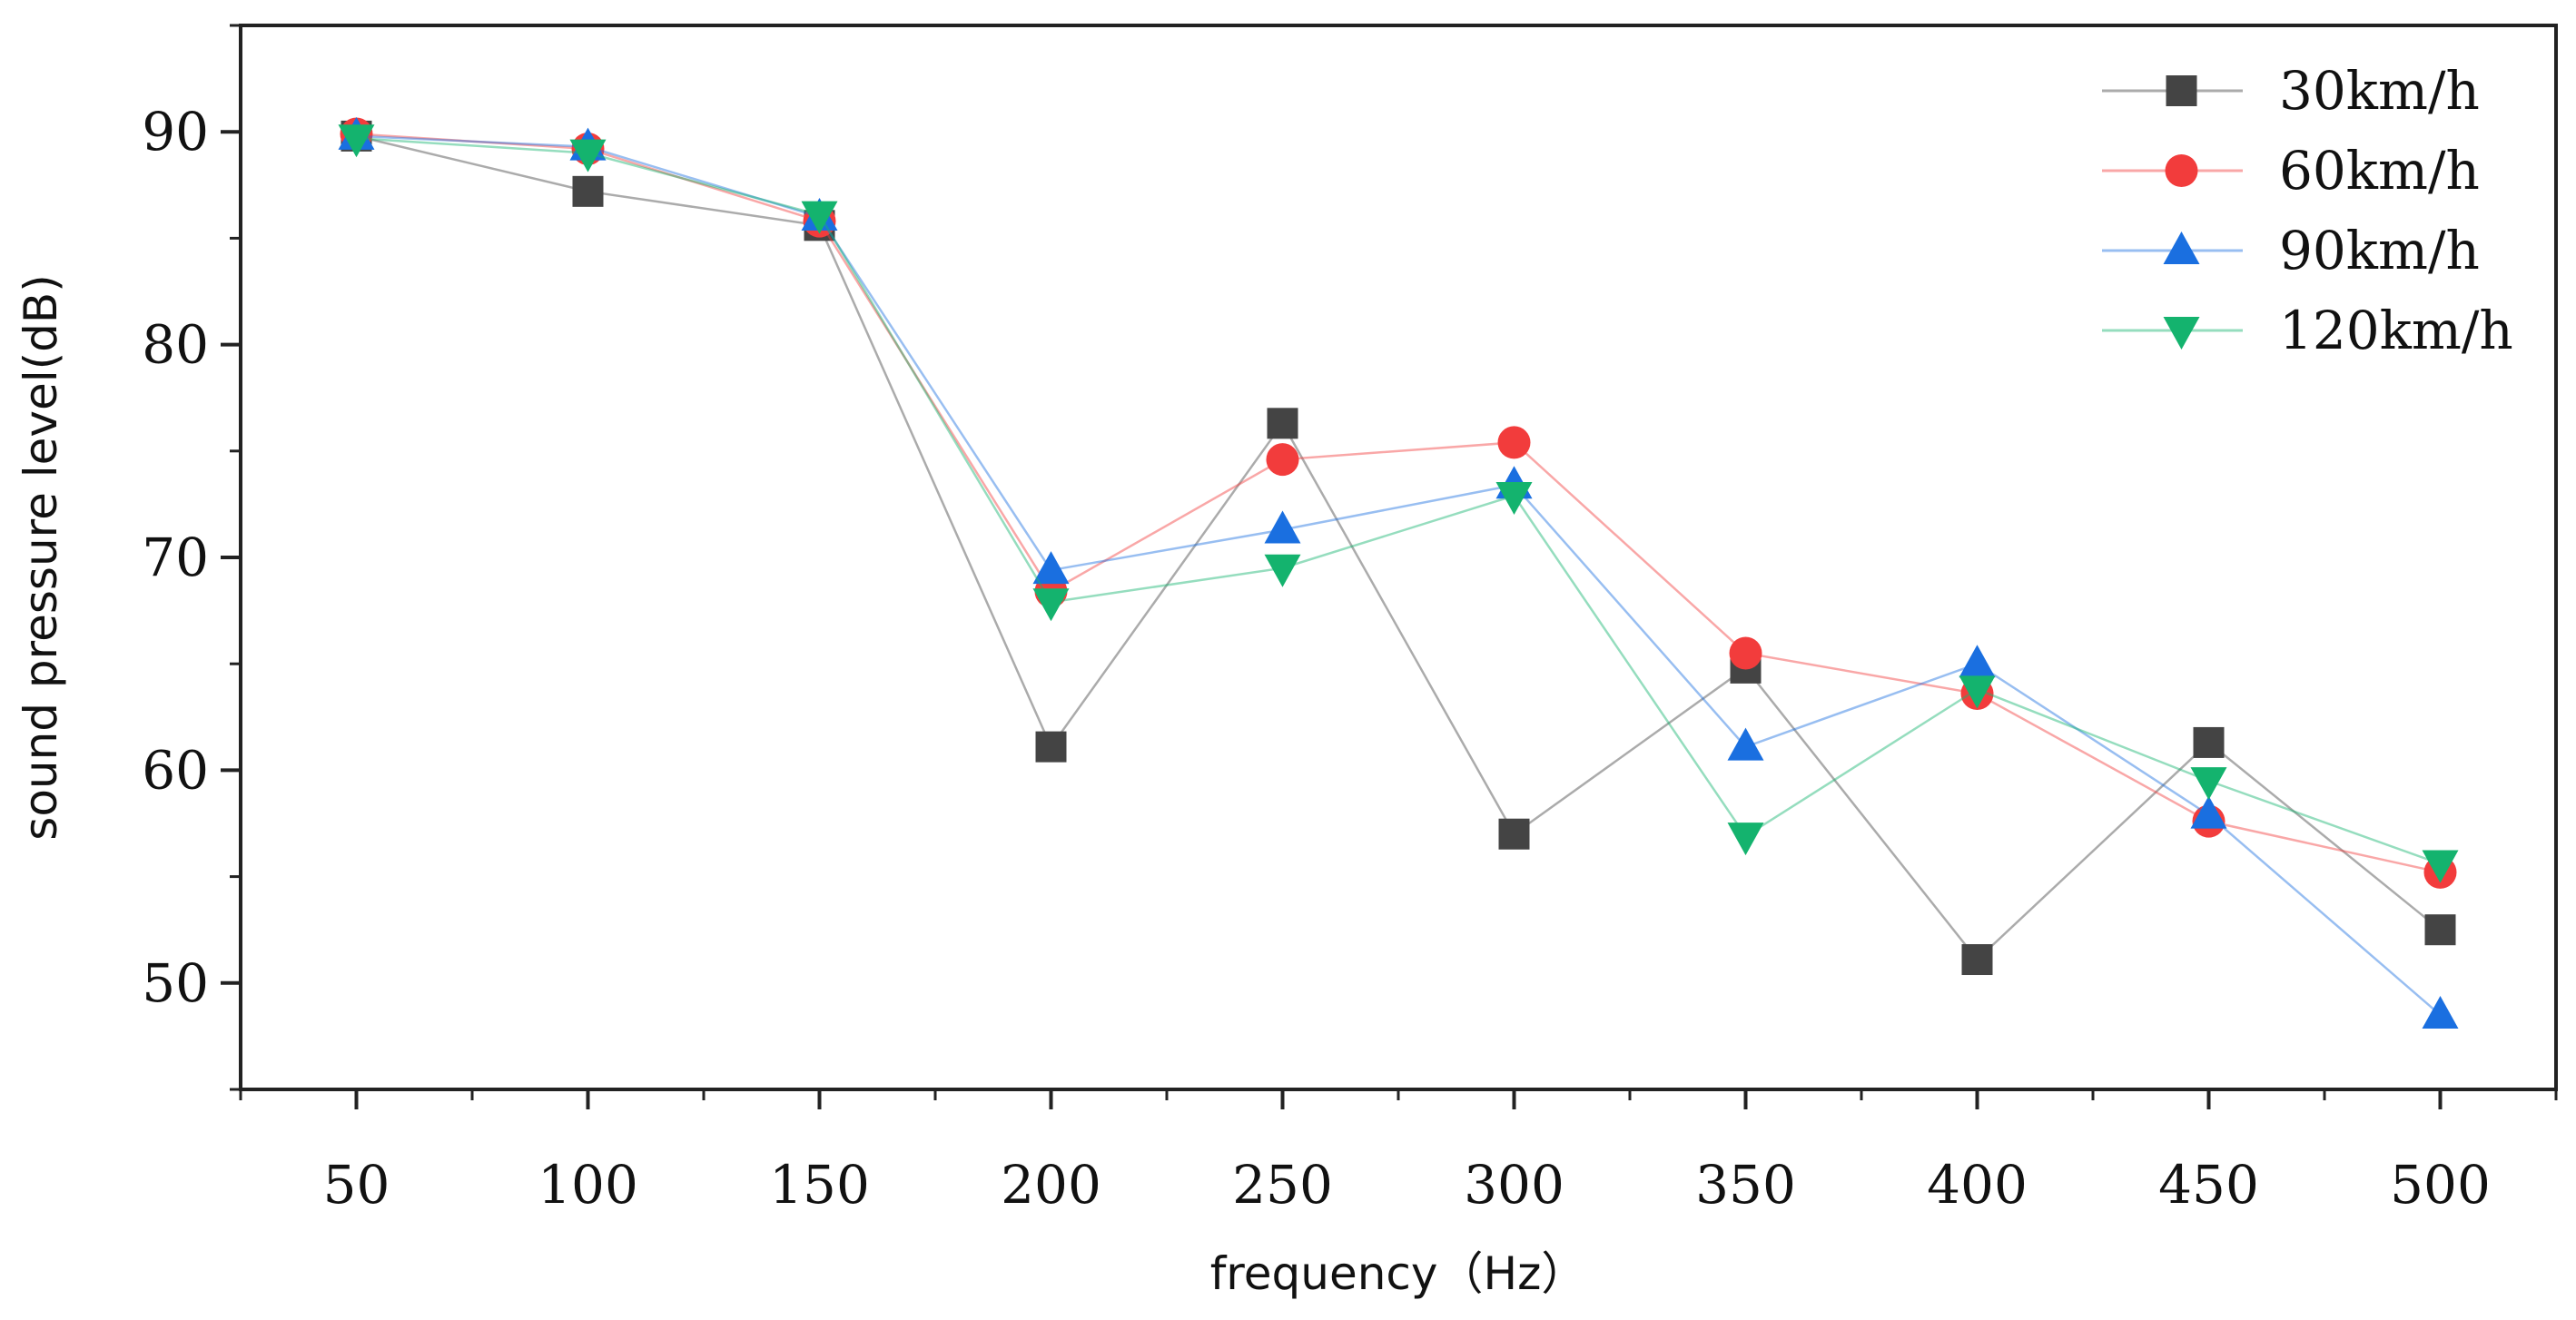 The image size is (2576, 1320). I want to click on legend-label: 120km/h, so click(2396, 330).